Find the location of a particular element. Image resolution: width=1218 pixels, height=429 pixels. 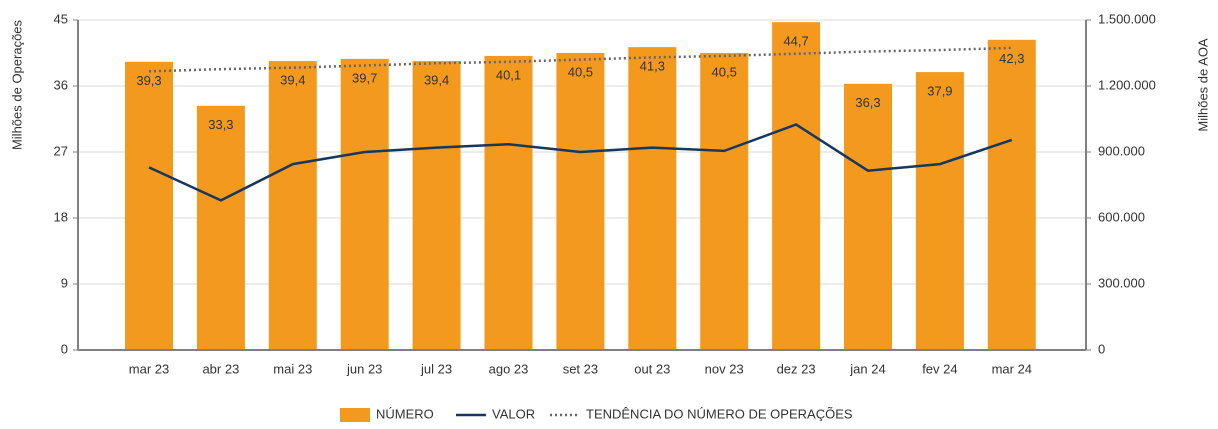

y-tick-label: 27 is located at coordinates (61, 150).